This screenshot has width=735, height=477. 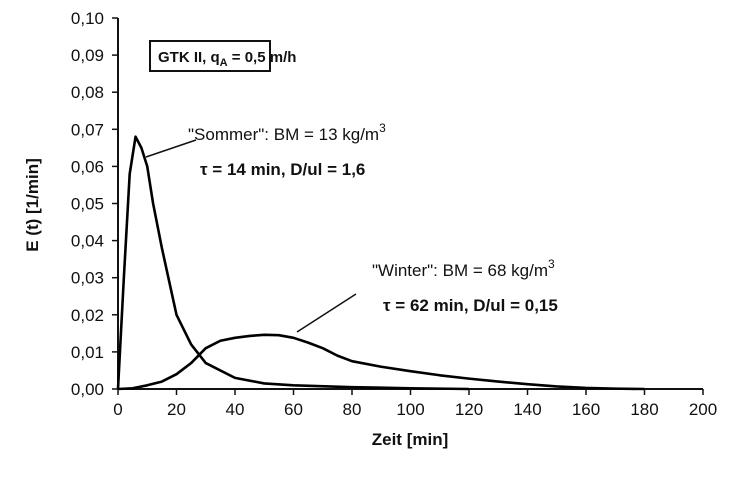 I want to click on annotation-sub: A, so click(x=224, y=63).